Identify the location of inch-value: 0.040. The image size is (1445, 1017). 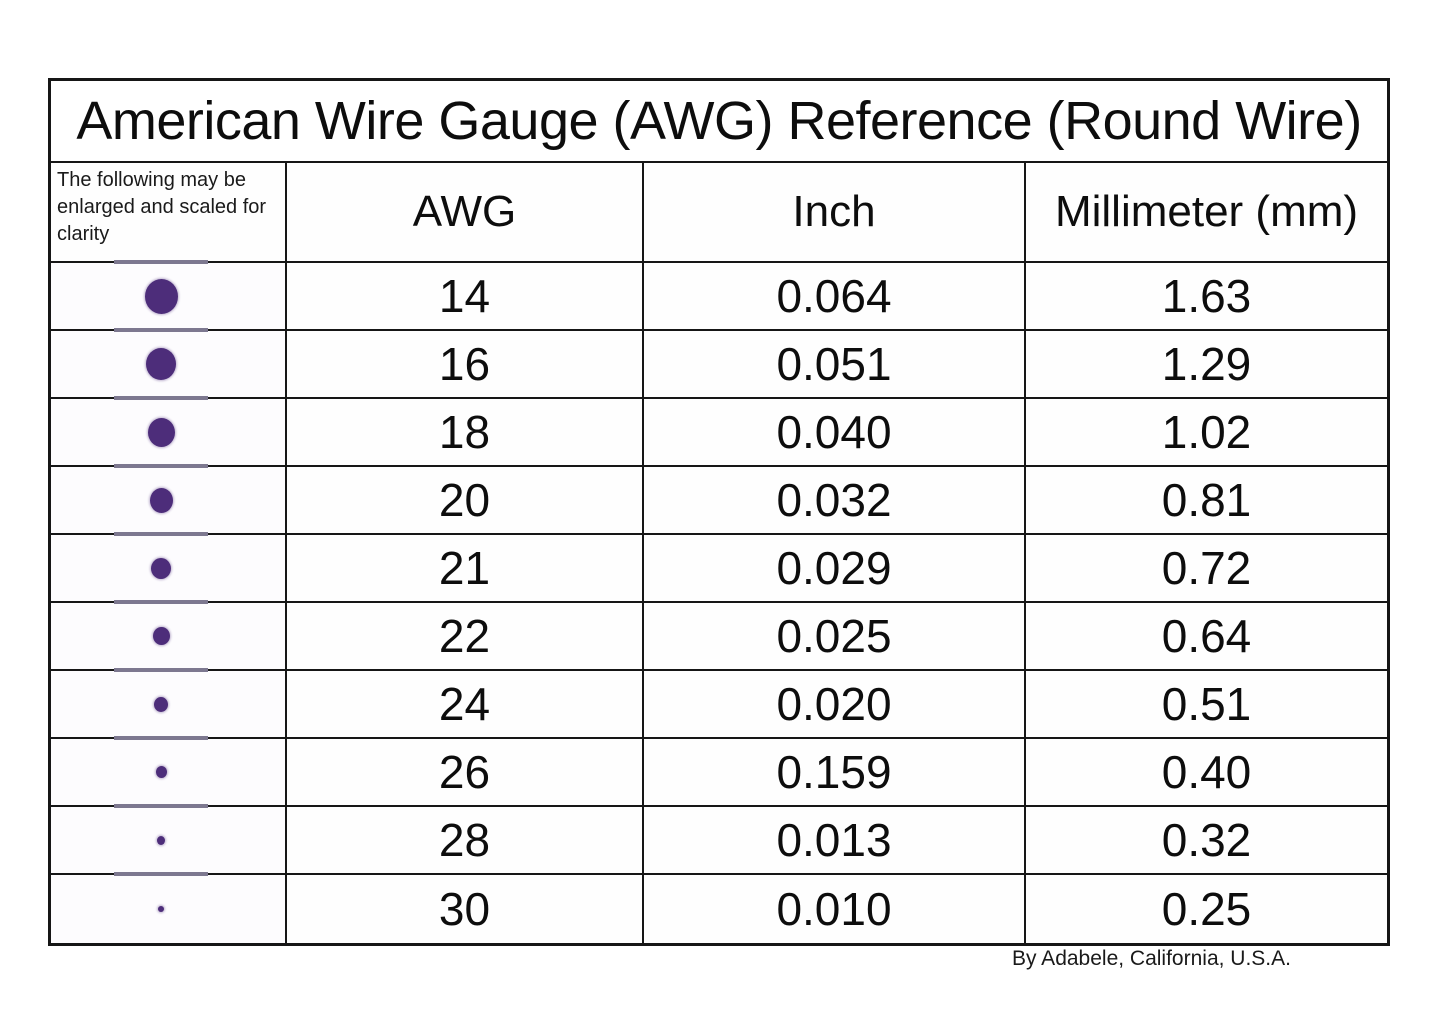
(835, 433).